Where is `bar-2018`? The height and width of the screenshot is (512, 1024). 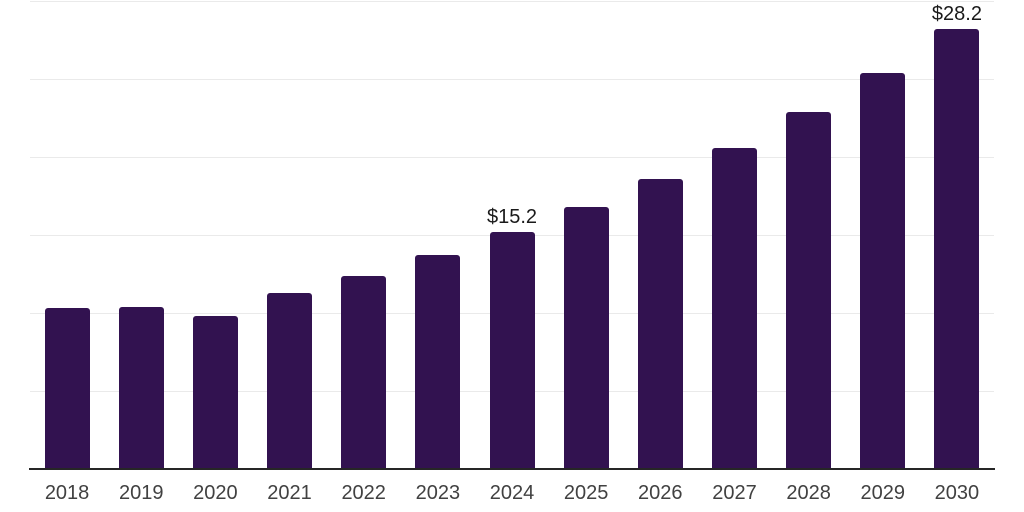
bar-2018 is located at coordinates (67, 388).